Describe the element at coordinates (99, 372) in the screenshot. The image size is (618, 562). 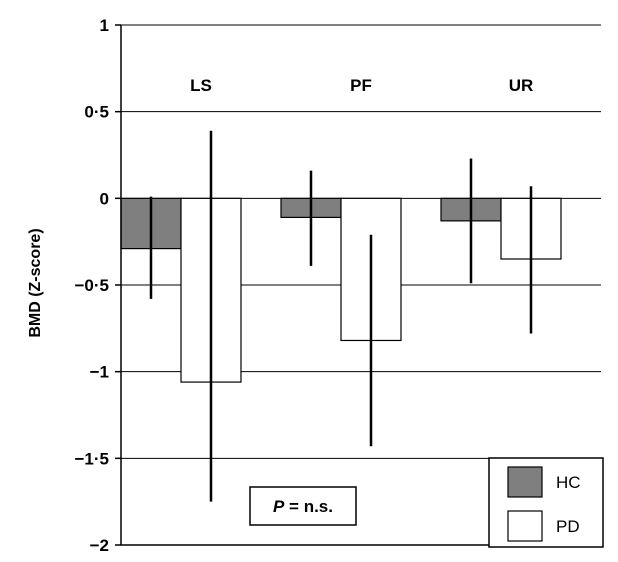
I see `y-tick-label: −1` at that location.